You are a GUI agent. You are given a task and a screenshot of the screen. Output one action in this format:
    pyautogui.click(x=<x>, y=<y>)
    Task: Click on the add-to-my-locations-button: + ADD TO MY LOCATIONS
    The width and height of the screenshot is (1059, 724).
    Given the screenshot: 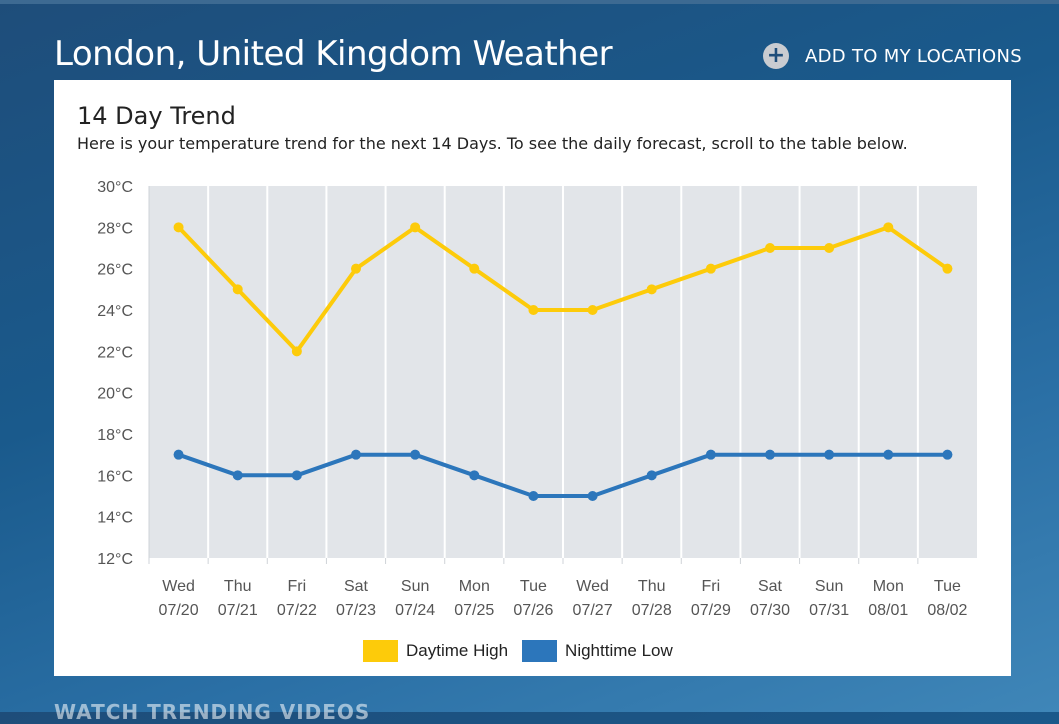 What is the action you would take?
    pyautogui.click(x=892, y=56)
    